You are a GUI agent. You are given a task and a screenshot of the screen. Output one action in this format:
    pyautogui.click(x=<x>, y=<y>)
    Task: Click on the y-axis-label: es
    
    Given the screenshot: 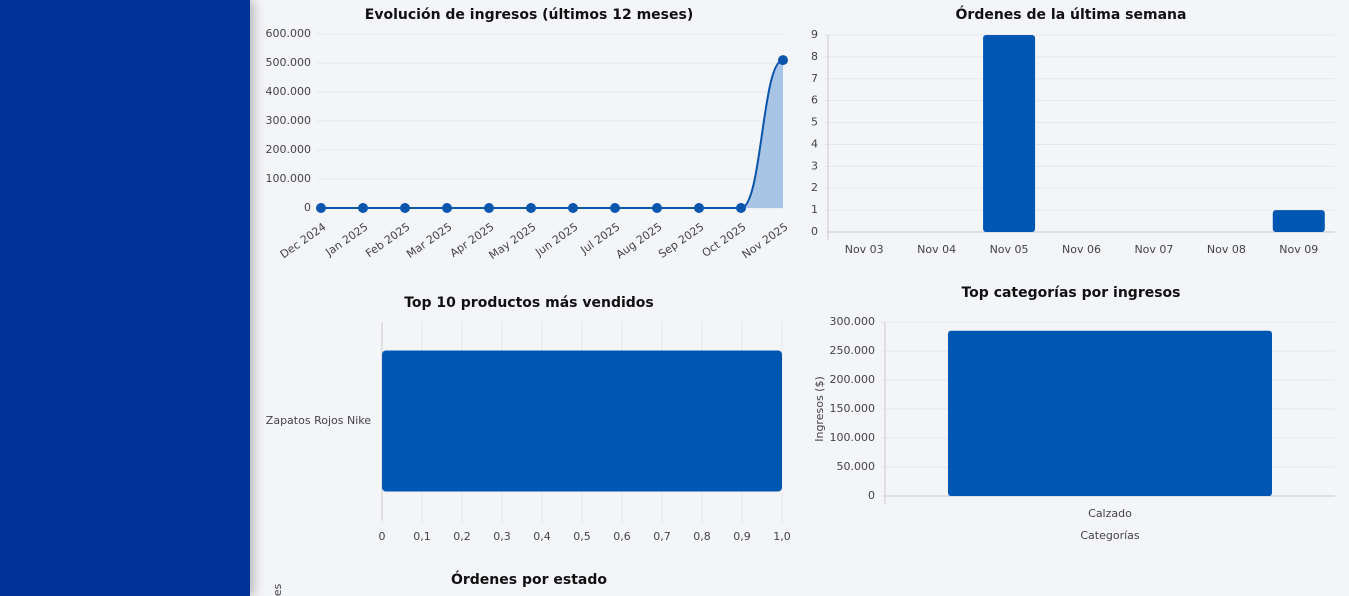 What is the action you would take?
    pyautogui.click(x=277, y=589)
    